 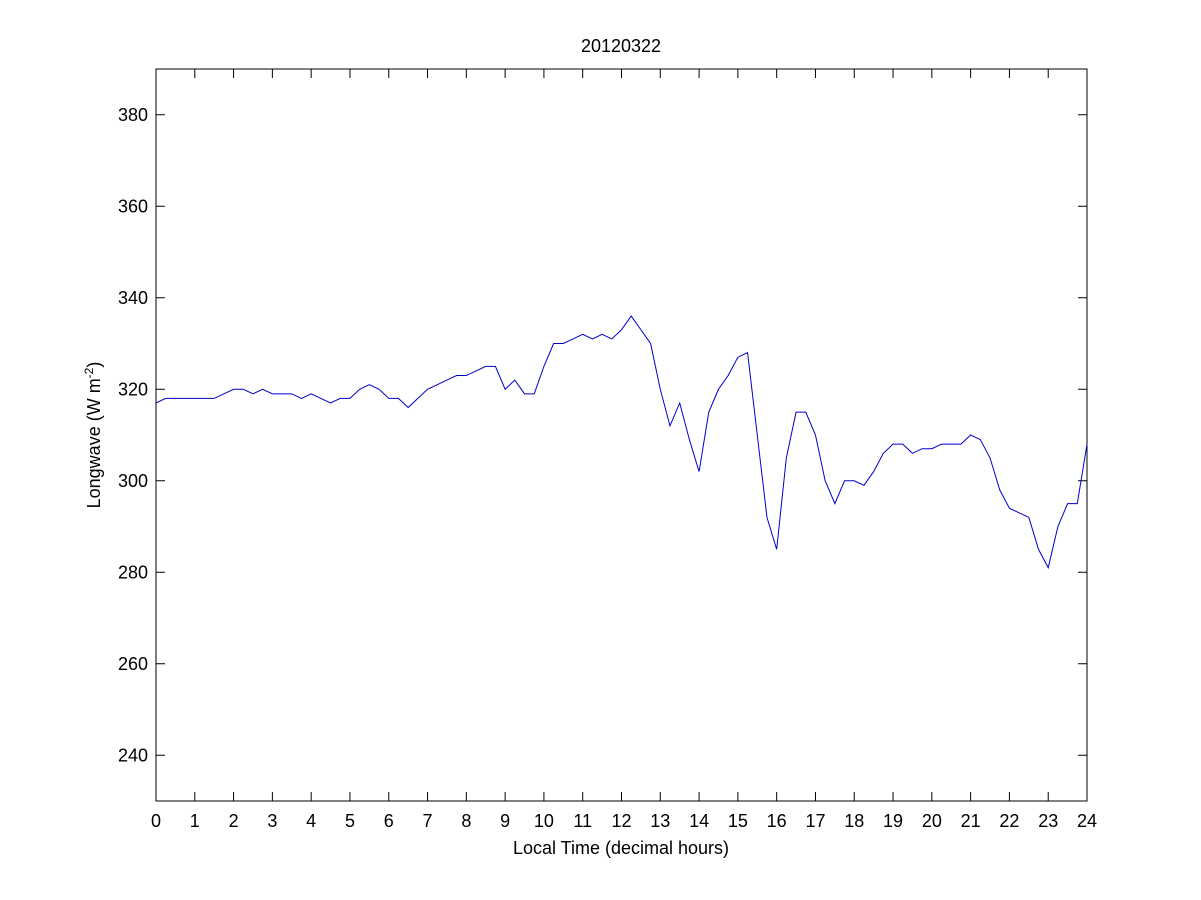 What do you see at coordinates (311, 821) in the screenshot?
I see `x-tick-label: 4` at bounding box center [311, 821].